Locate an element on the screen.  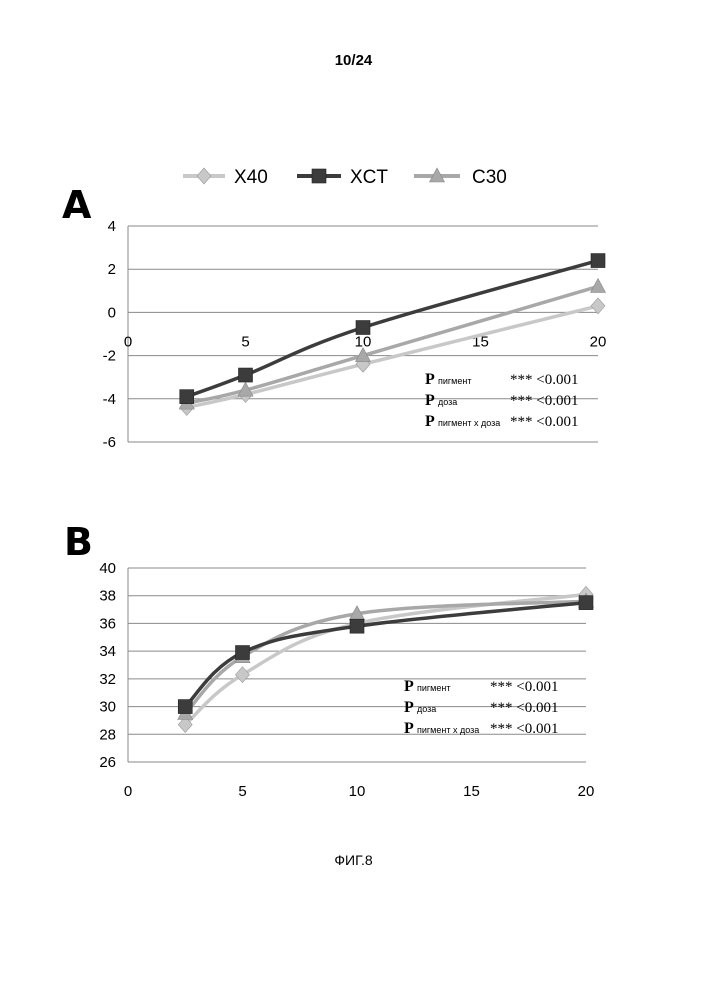
legend-entry-c30: C30 is located at coordinates (460, 177).